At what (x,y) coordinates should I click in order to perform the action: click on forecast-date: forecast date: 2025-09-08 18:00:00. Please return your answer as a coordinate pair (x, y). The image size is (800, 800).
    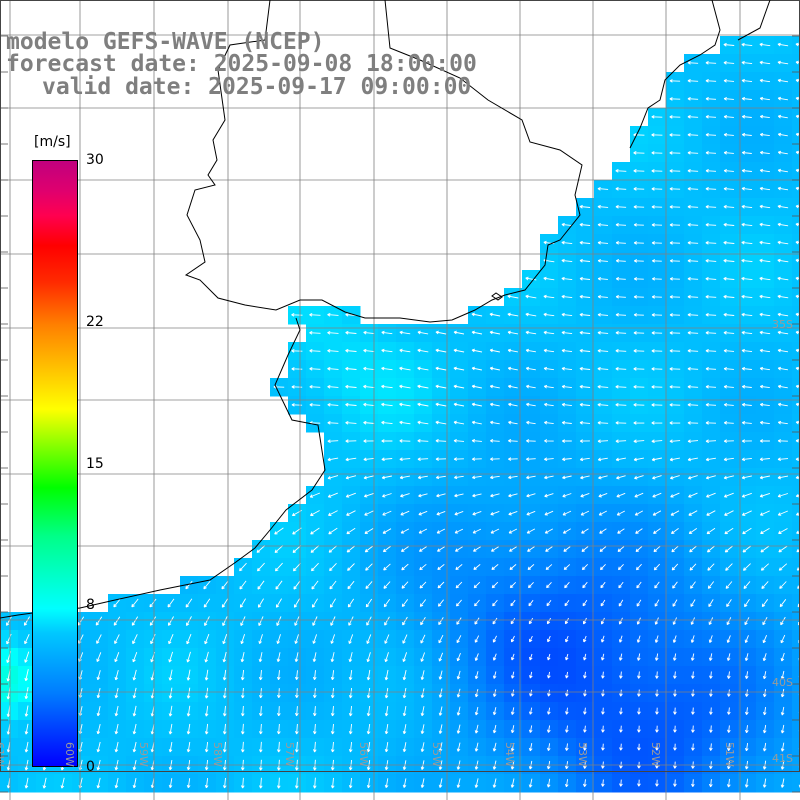
    Looking at the image, I should click on (241, 64).